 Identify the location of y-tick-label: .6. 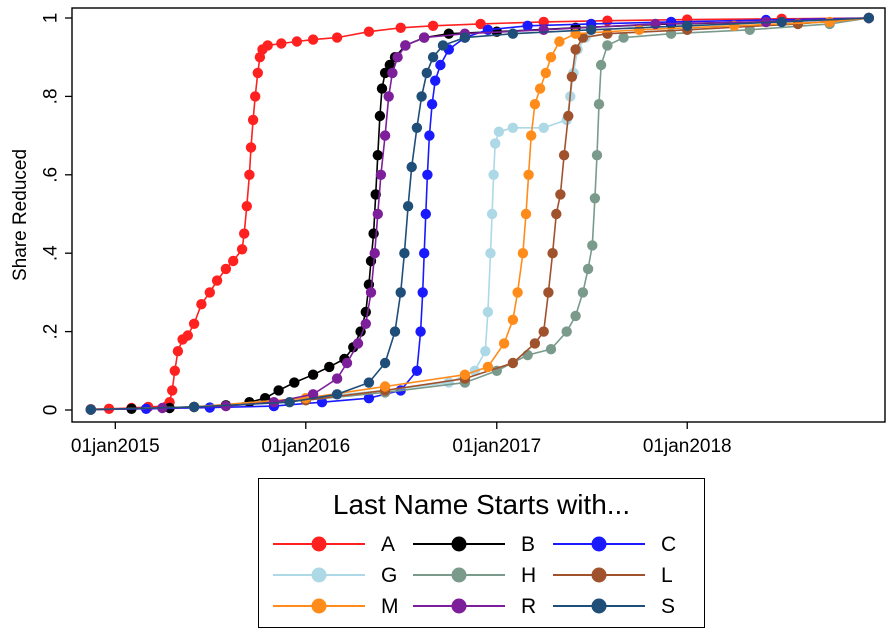
(51, 175).